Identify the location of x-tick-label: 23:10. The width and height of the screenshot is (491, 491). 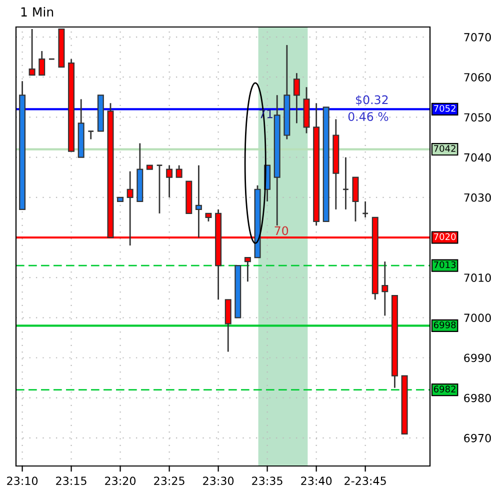
(22, 481).